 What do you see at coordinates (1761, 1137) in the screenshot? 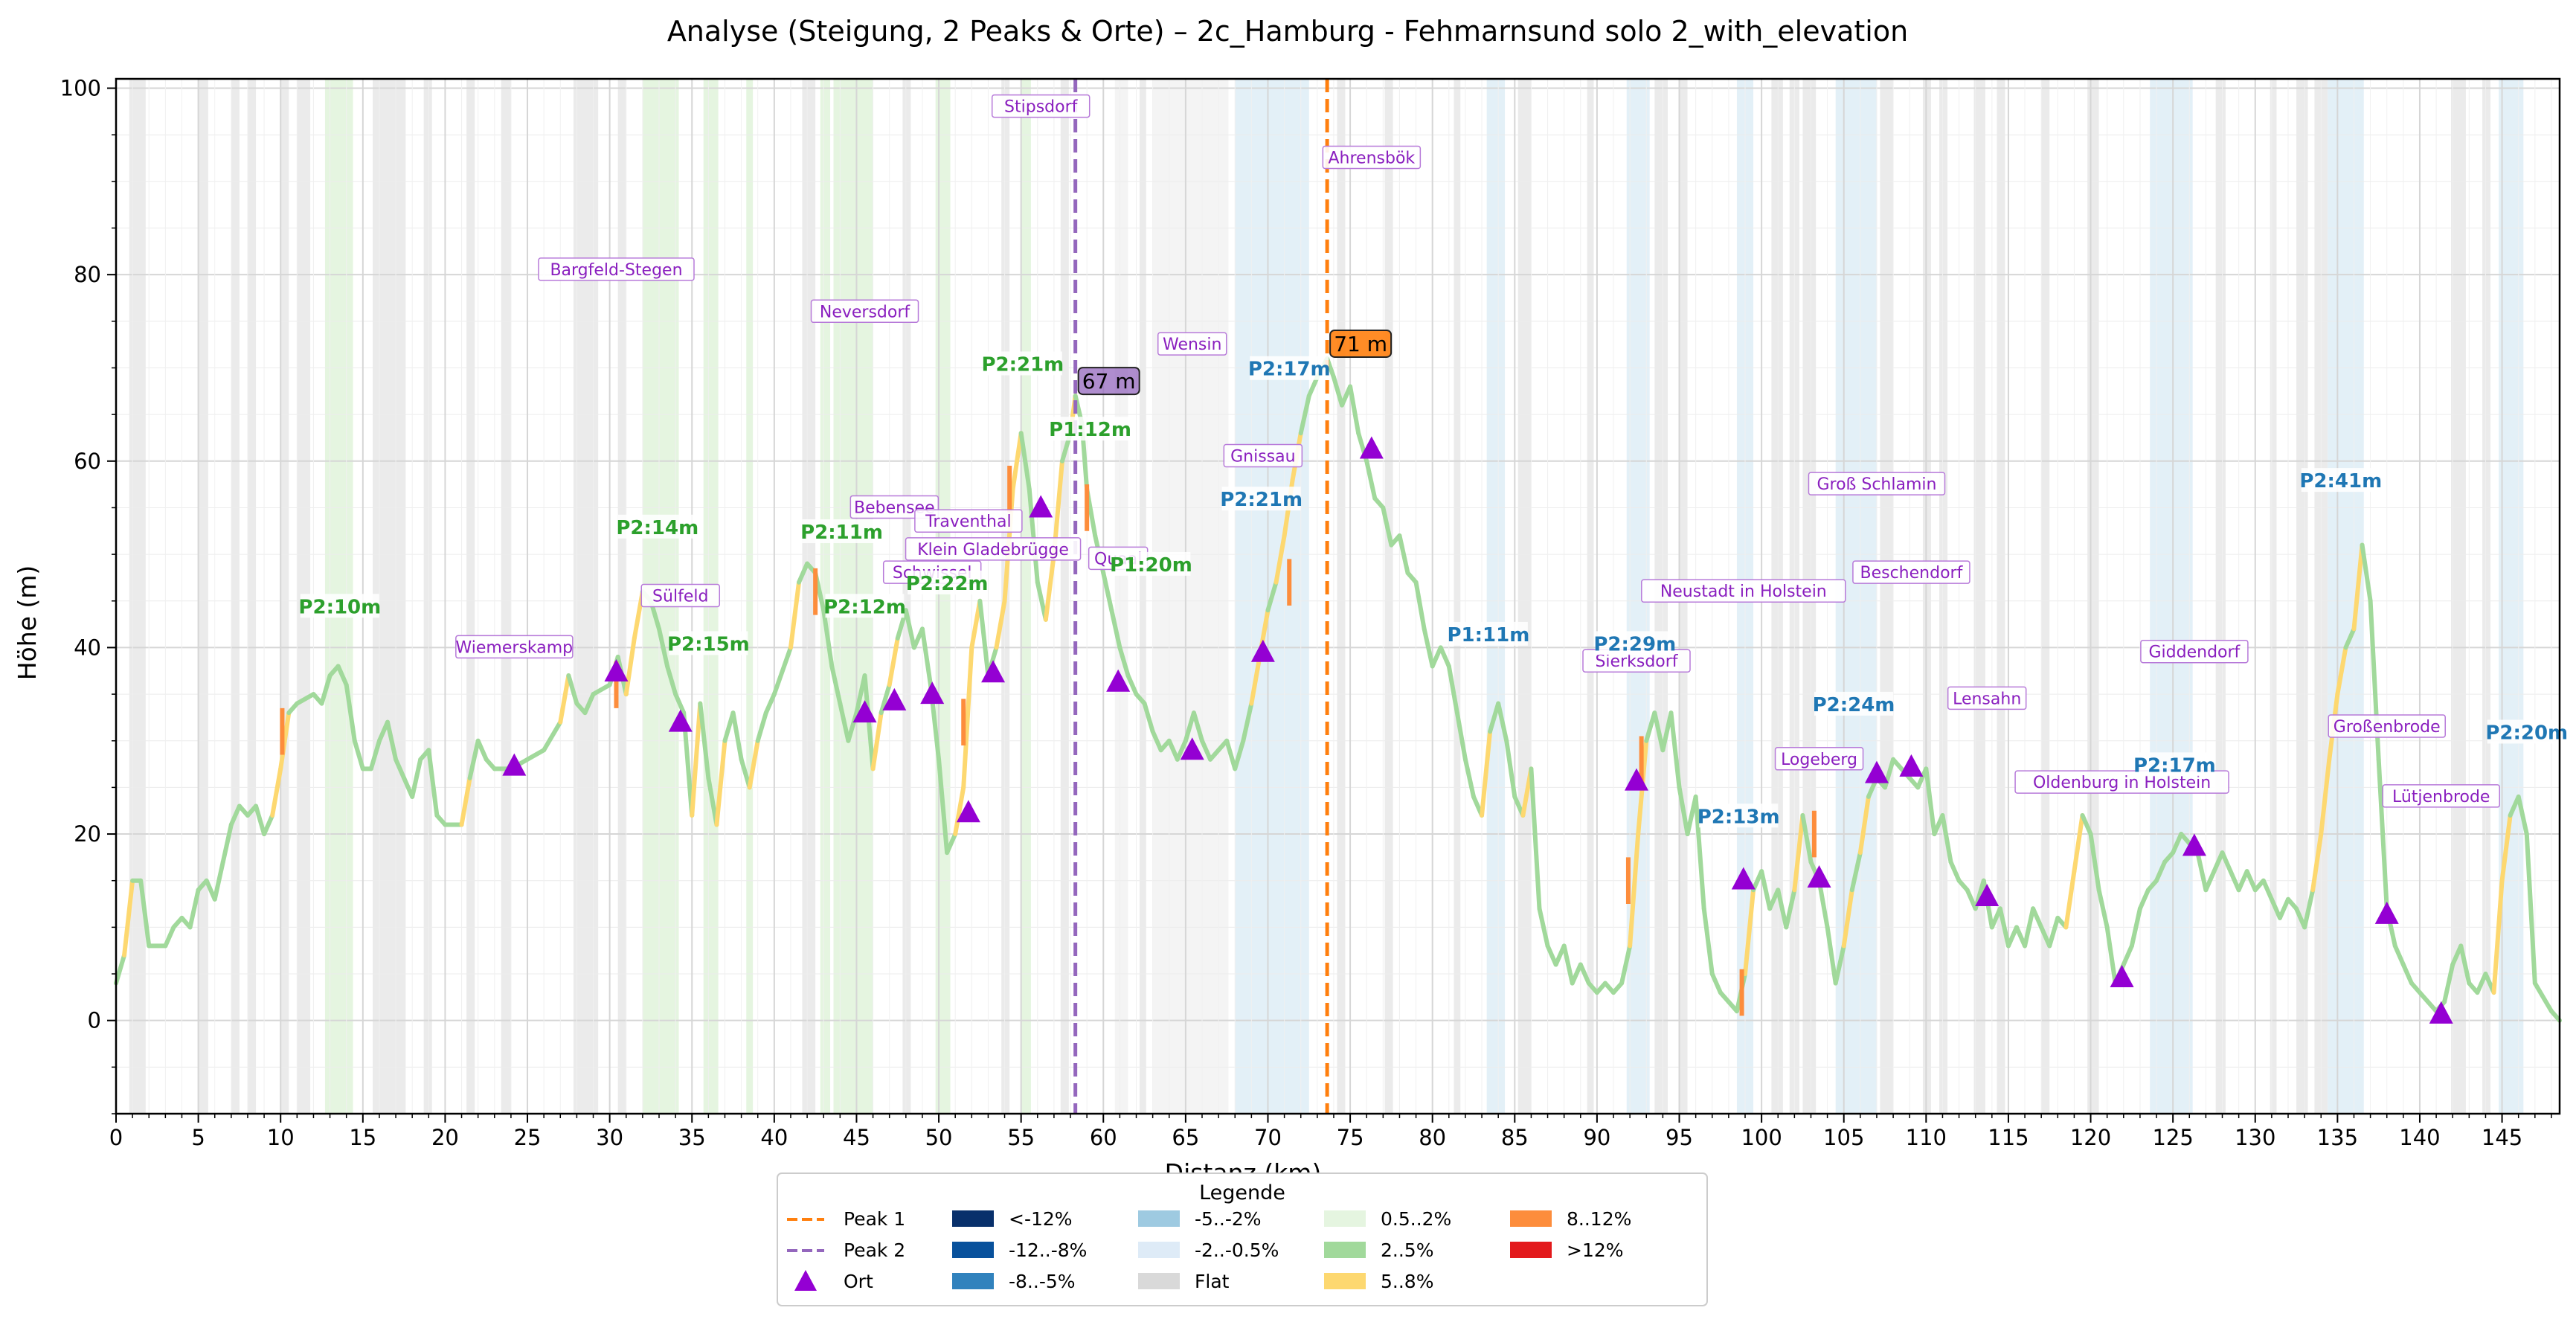
I see `x-tick-label: 100` at bounding box center [1761, 1137].